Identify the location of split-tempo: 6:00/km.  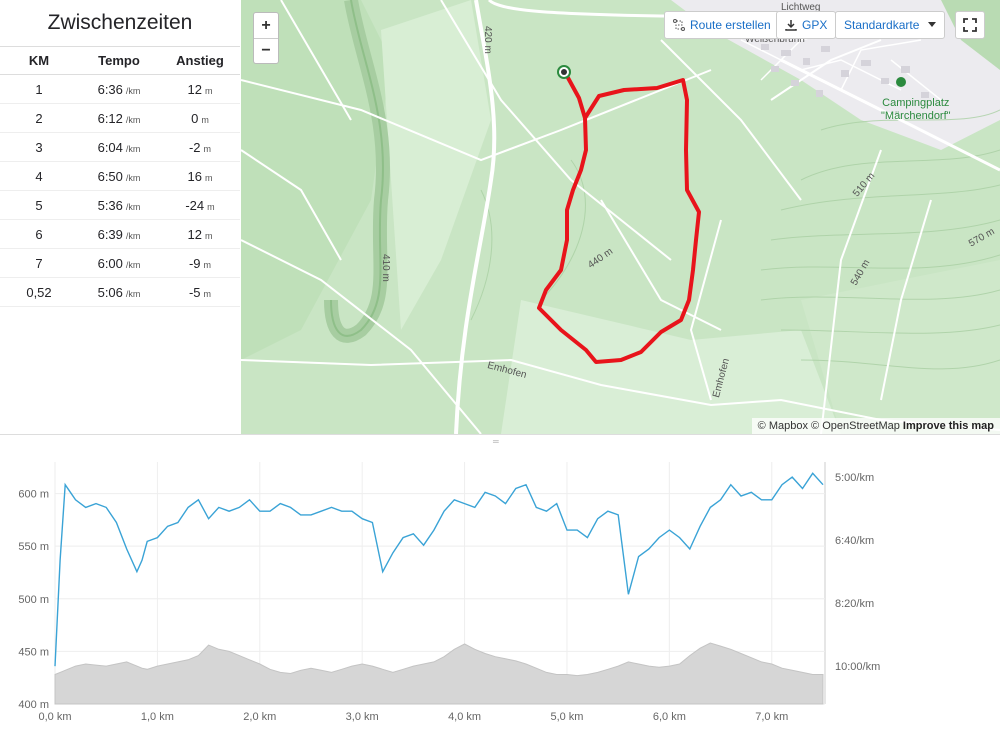
(119, 263).